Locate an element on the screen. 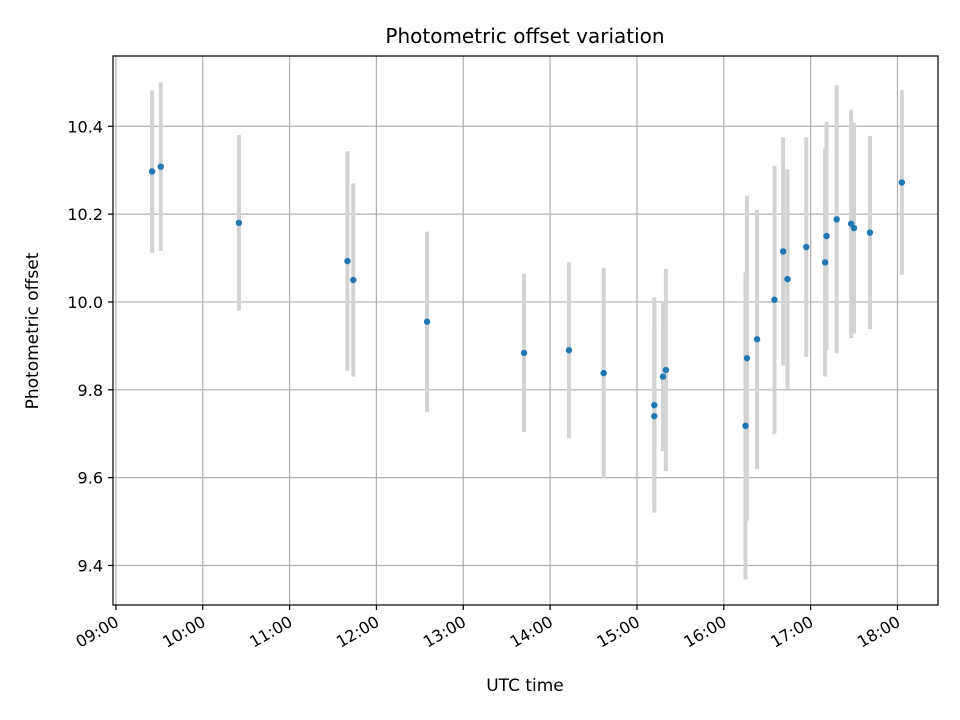 This screenshot has width=960, height=720. x-tick-label: 15:00 is located at coordinates (618, 632).